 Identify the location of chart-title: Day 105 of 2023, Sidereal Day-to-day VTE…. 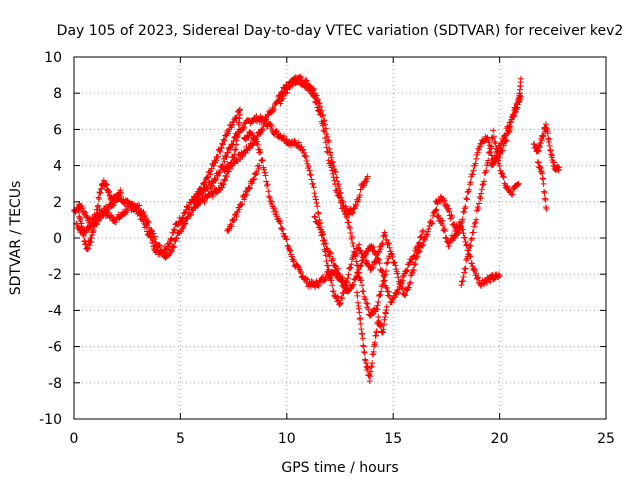
(340, 31).